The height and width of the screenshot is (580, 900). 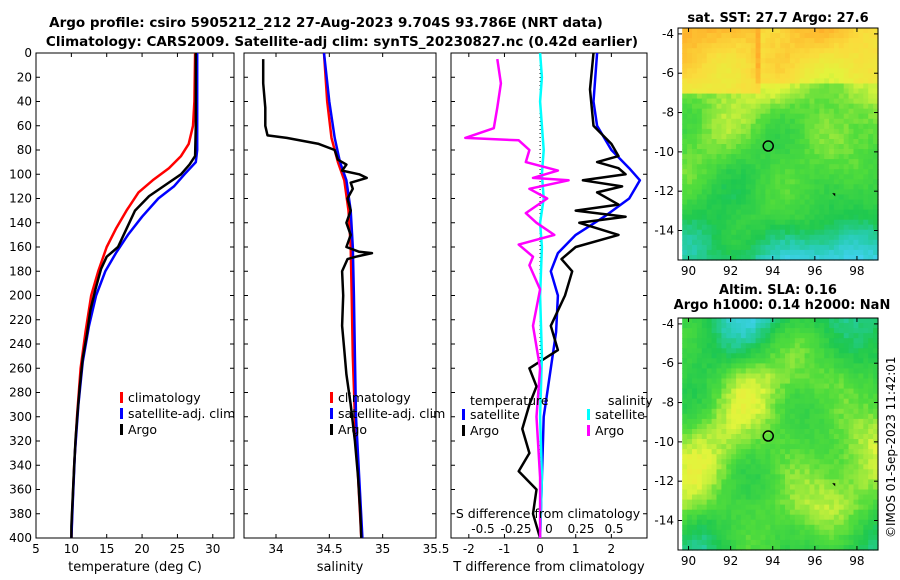 I want to click on legend-header-salinity: salinity, so click(x=630, y=400).